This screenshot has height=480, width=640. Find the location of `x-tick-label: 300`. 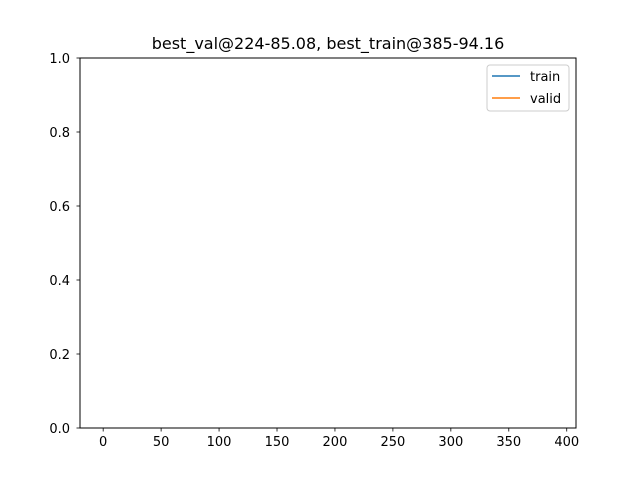

x-tick-label: 300 is located at coordinates (450, 442).